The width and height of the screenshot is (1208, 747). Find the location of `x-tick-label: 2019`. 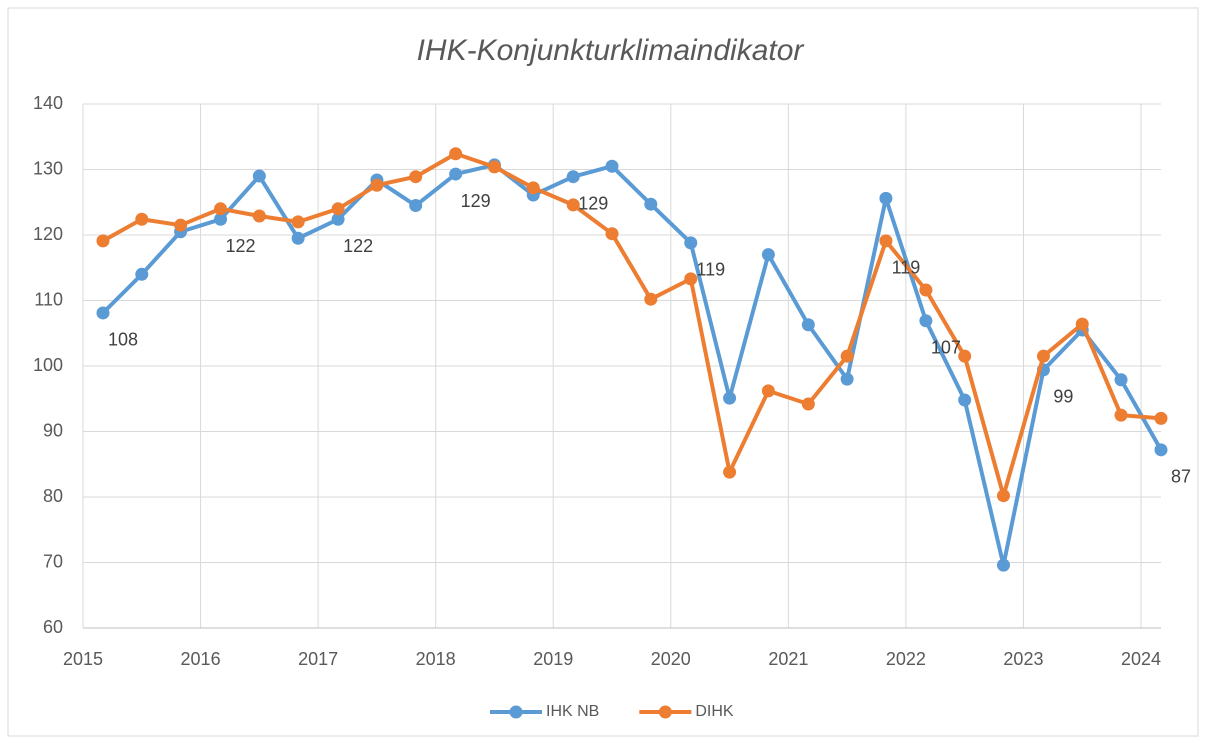

x-tick-label: 2019 is located at coordinates (553, 659).